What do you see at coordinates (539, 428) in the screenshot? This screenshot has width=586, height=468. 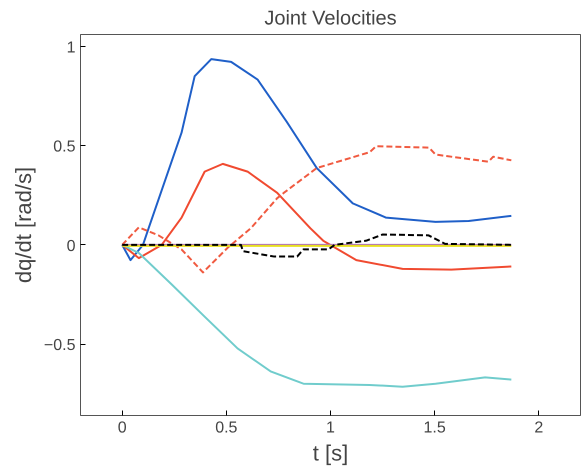 I see `x-tick-label: 2` at bounding box center [539, 428].